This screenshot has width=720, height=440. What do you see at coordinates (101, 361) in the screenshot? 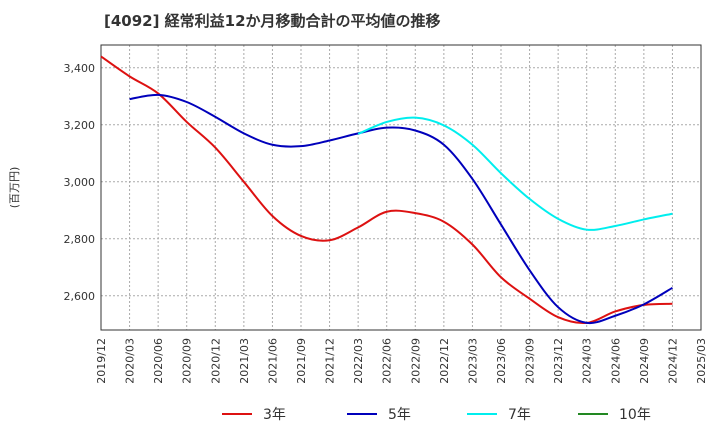
I see `x-tick-label: 2019/12` at bounding box center [101, 361].